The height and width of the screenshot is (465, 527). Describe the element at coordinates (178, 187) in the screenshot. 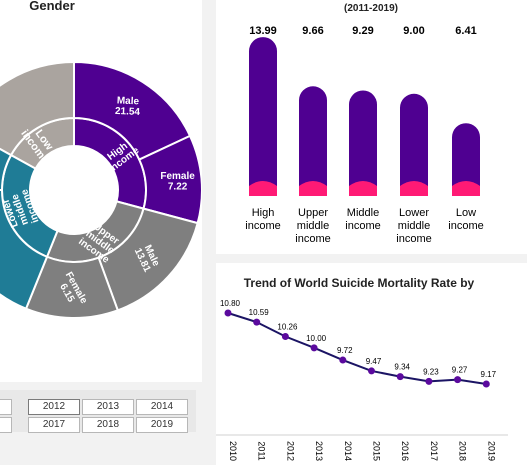

I see `outer-label-line: 7.22` at that location.